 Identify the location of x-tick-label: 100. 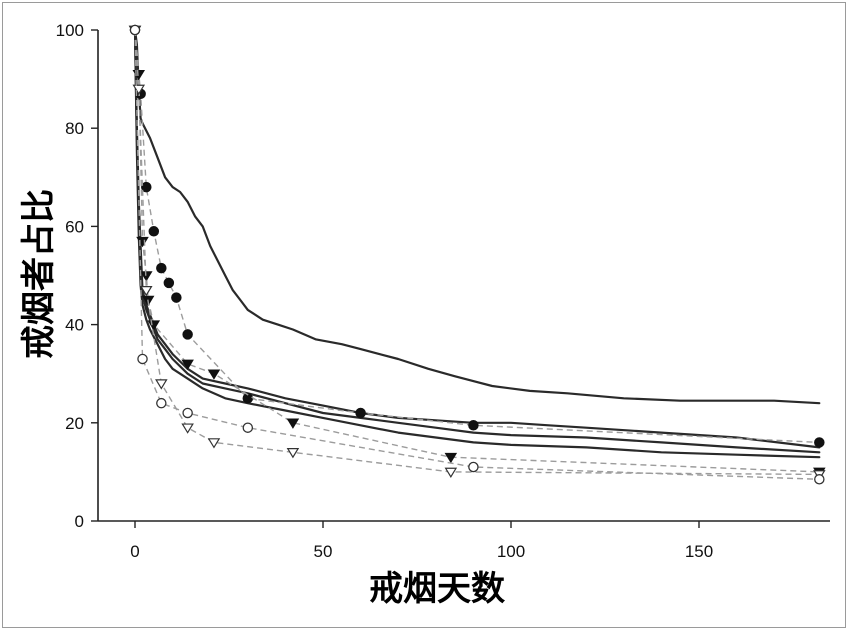
(511, 551).